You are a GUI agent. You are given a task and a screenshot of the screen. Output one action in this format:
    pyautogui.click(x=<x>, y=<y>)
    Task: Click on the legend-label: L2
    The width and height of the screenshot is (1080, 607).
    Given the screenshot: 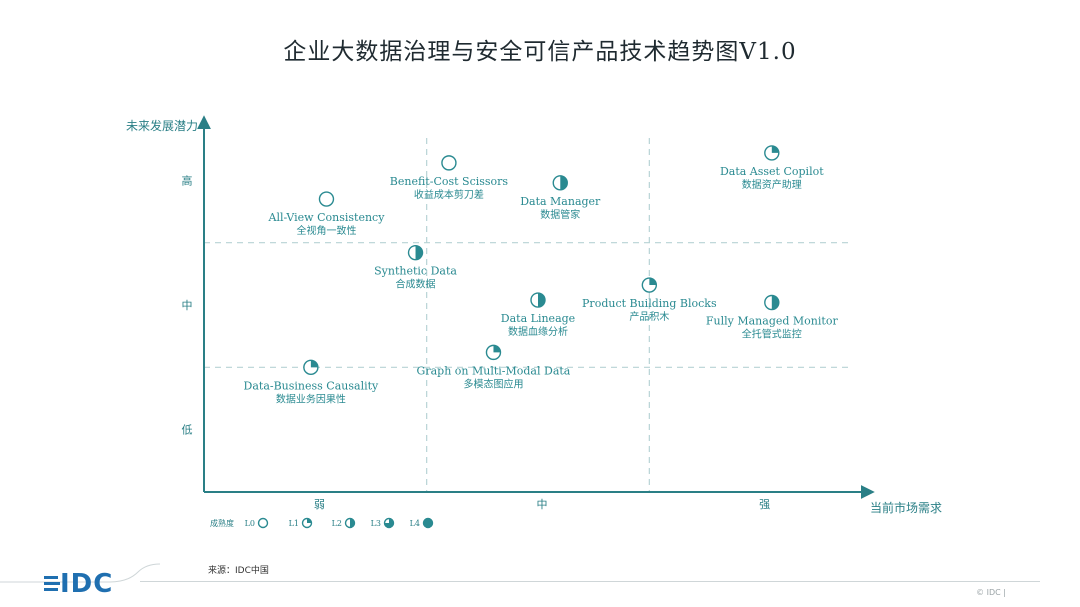 What is the action you would take?
    pyautogui.click(x=337, y=523)
    